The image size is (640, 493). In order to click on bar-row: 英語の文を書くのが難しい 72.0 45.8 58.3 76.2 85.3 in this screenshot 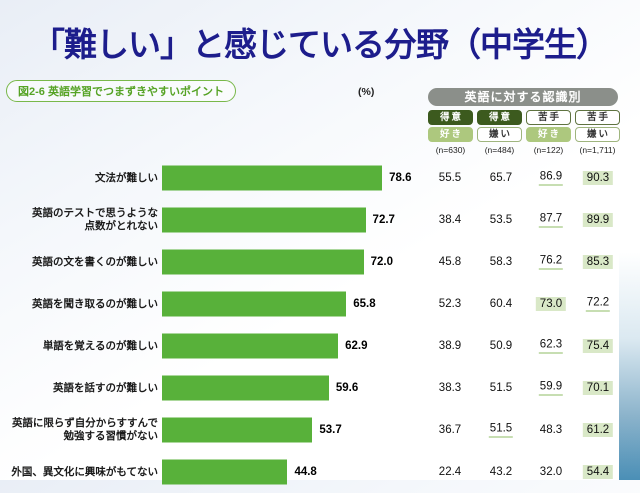, I will do `click(320, 262)`.